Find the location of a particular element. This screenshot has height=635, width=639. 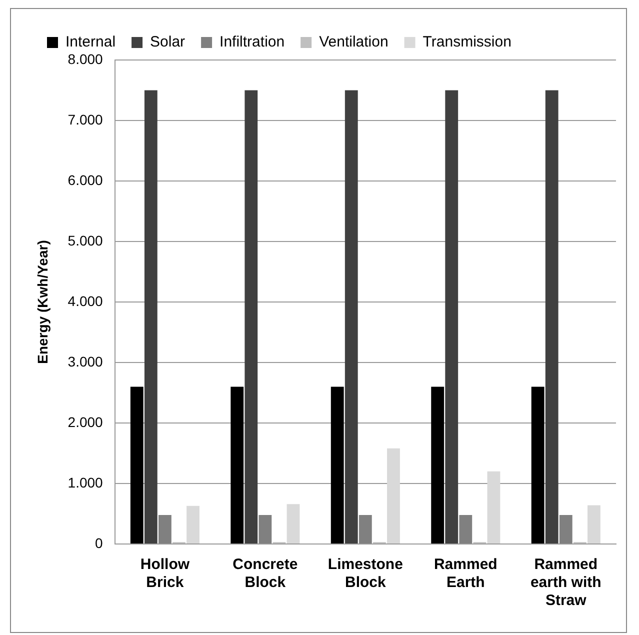

legend-label: Infiltration is located at coordinates (252, 42).